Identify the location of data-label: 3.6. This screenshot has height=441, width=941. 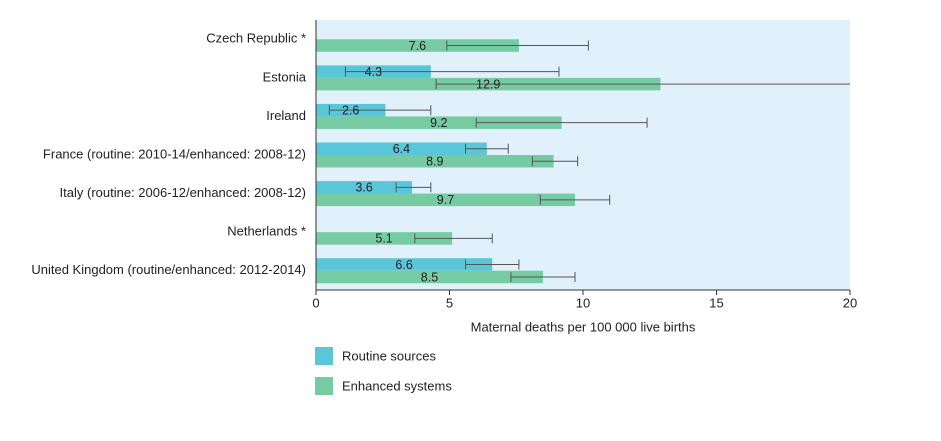
(363, 188).